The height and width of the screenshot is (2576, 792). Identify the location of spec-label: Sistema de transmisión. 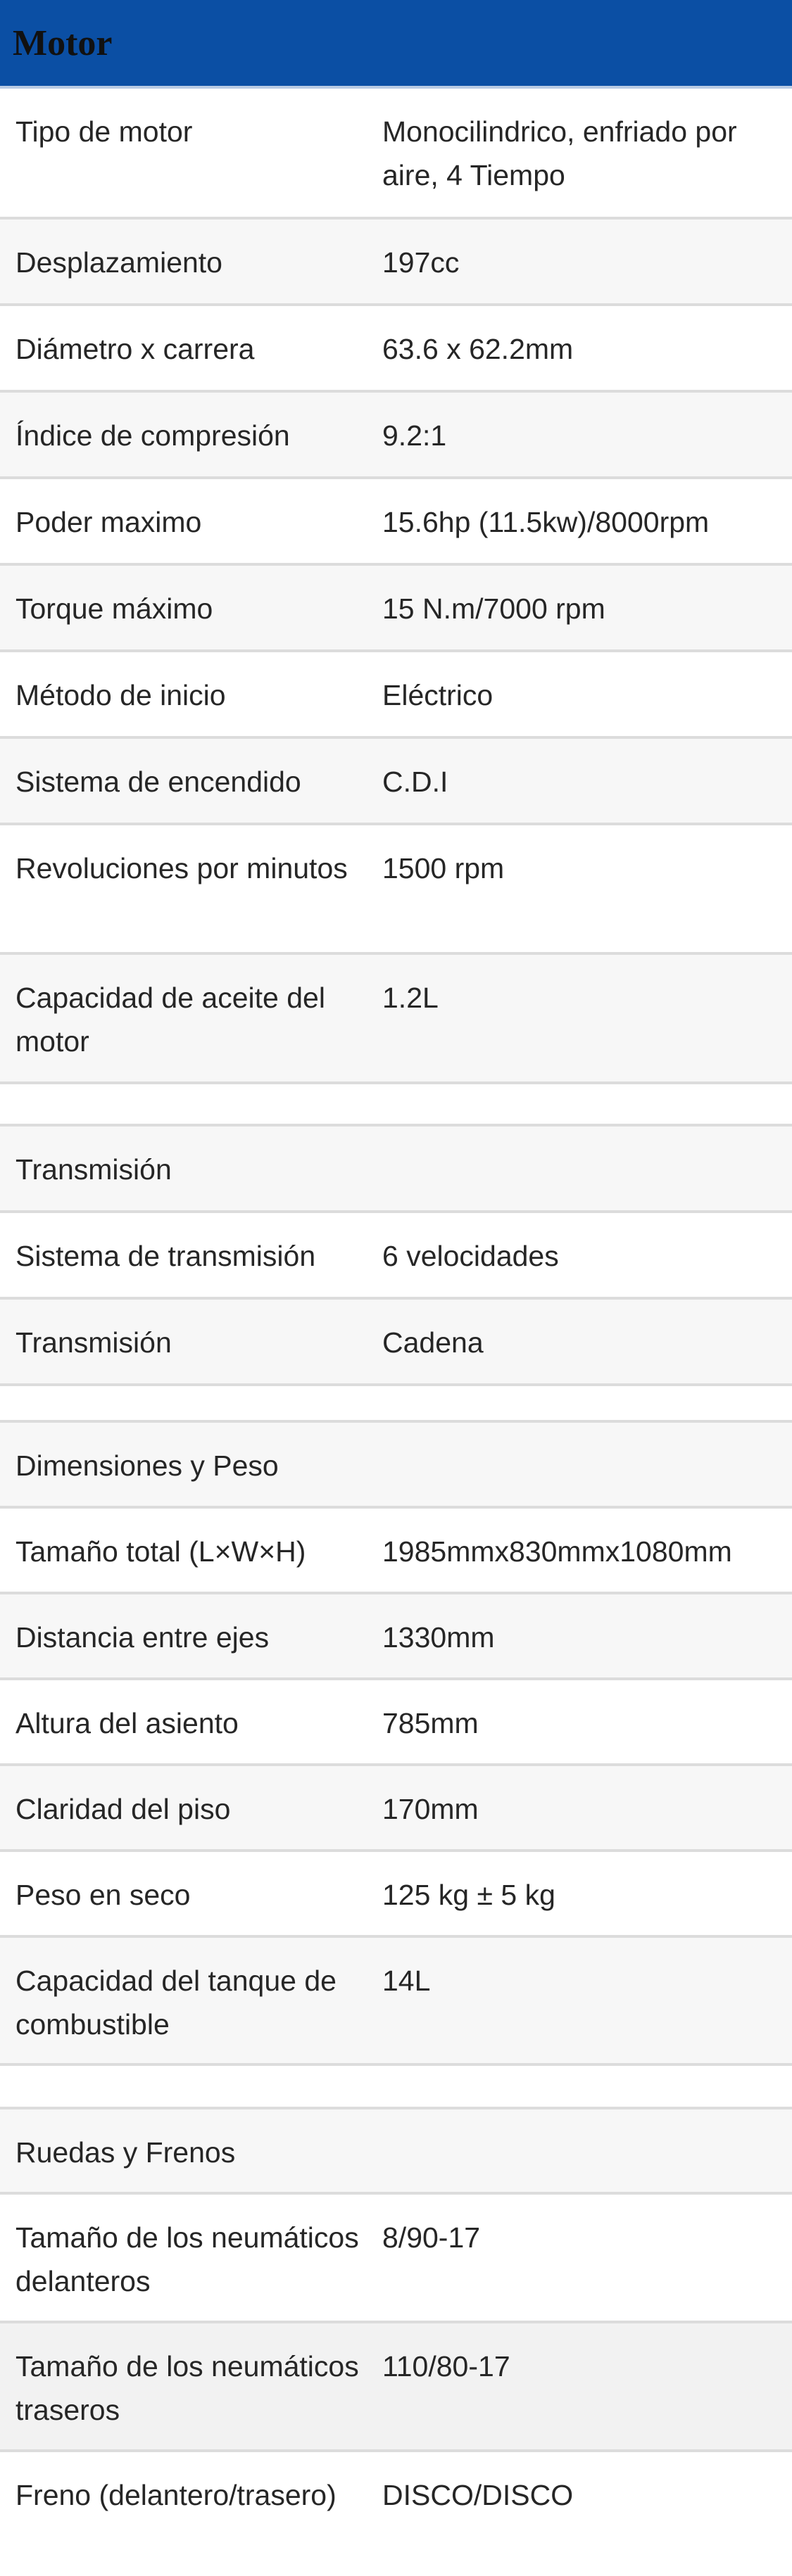
(165, 1256).